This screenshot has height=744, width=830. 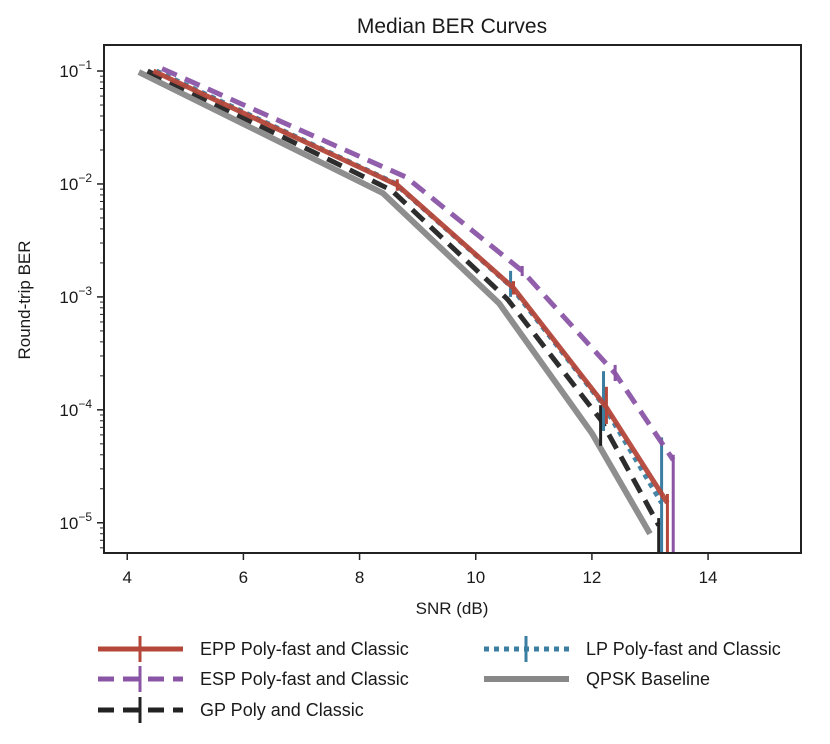 I want to click on legend-label: EPP Poly-fast and Classic, so click(x=304, y=649).